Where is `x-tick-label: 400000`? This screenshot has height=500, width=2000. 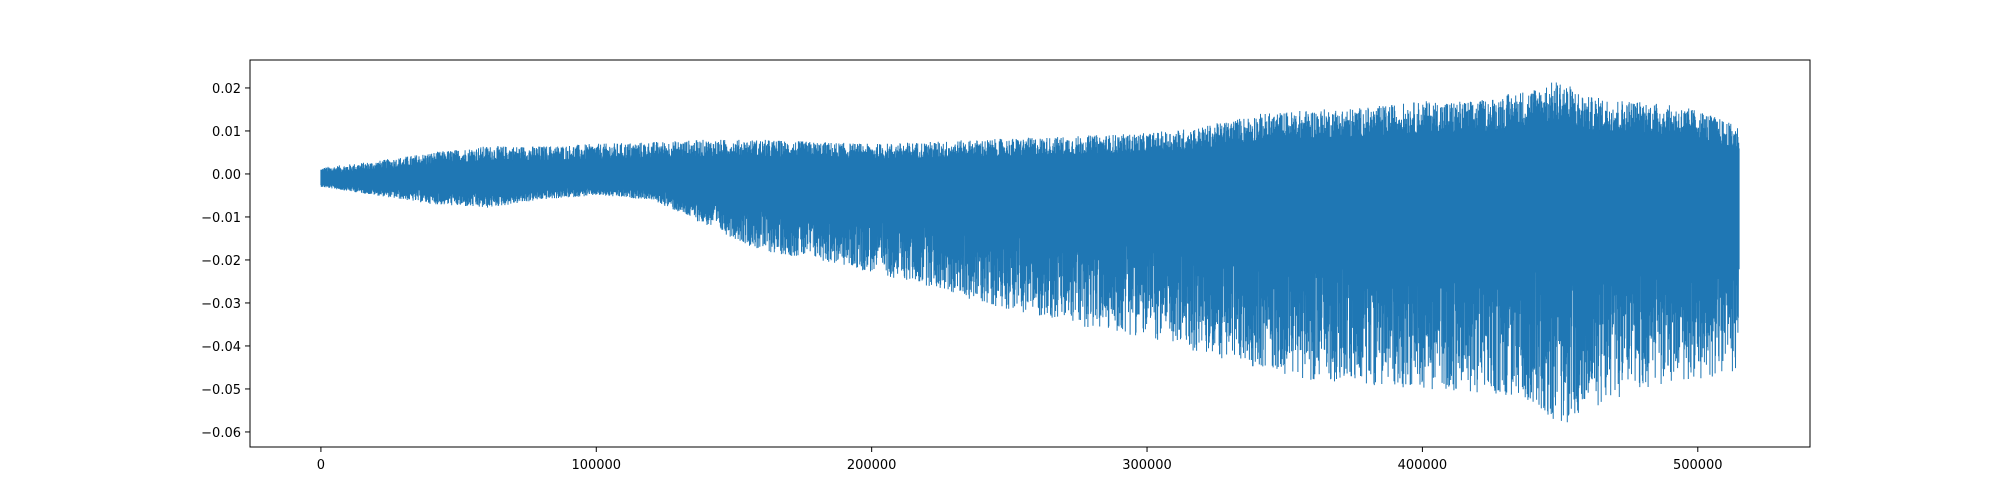
x-tick-label: 400000 is located at coordinates (1423, 465).